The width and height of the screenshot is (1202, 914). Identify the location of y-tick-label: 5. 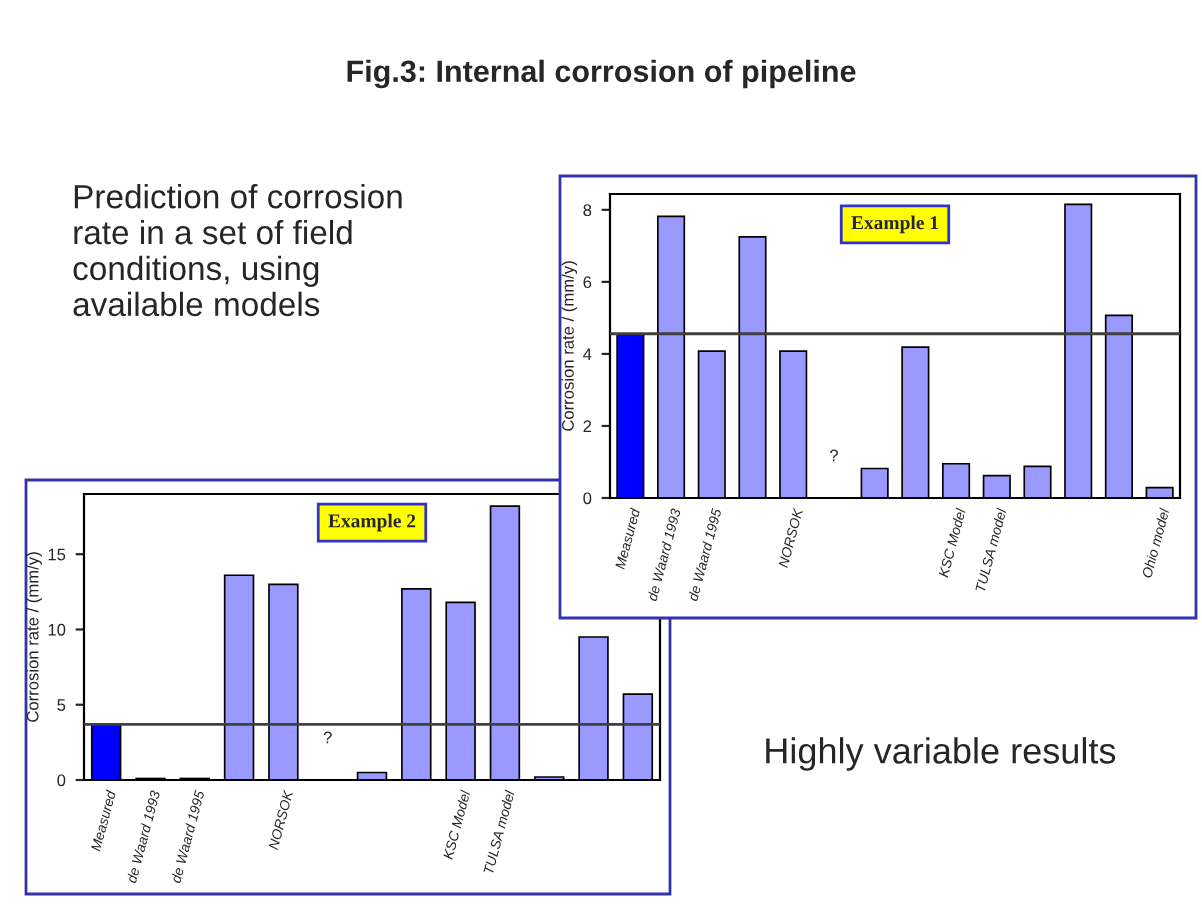
(61, 705).